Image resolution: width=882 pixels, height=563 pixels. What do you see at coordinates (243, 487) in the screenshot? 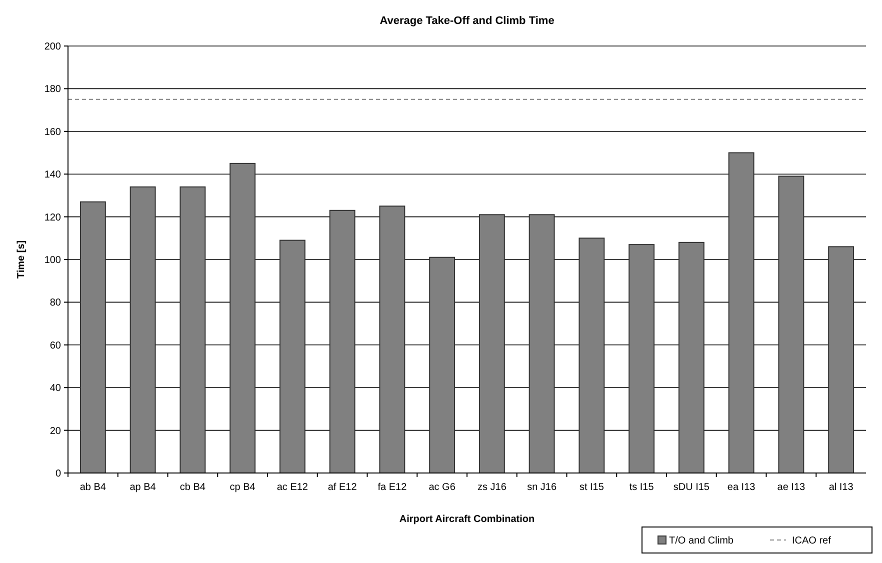
I see `x-tick-label: cp B4` at bounding box center [243, 487].